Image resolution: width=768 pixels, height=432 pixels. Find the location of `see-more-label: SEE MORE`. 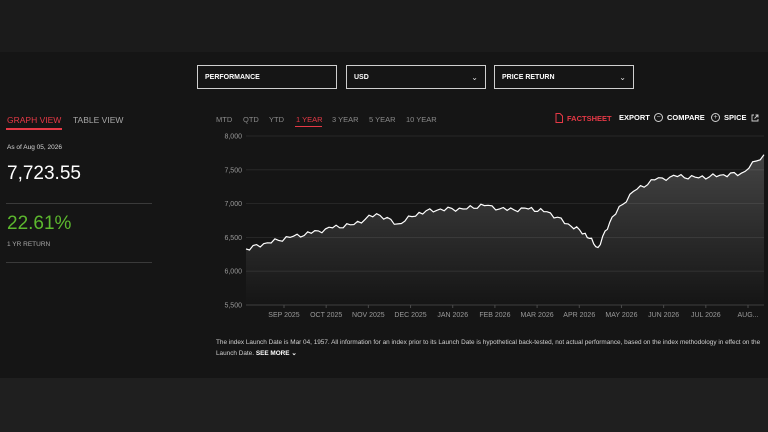

see-more-label: SEE MORE is located at coordinates (272, 353).